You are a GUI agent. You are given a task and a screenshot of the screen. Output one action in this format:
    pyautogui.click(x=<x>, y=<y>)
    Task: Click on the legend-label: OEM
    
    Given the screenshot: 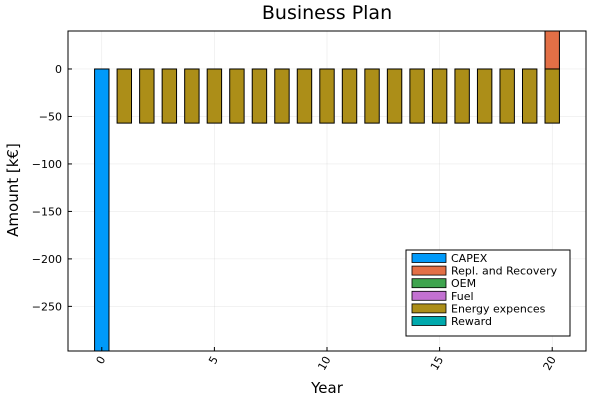 What is the action you would take?
    pyautogui.click(x=463, y=283)
    